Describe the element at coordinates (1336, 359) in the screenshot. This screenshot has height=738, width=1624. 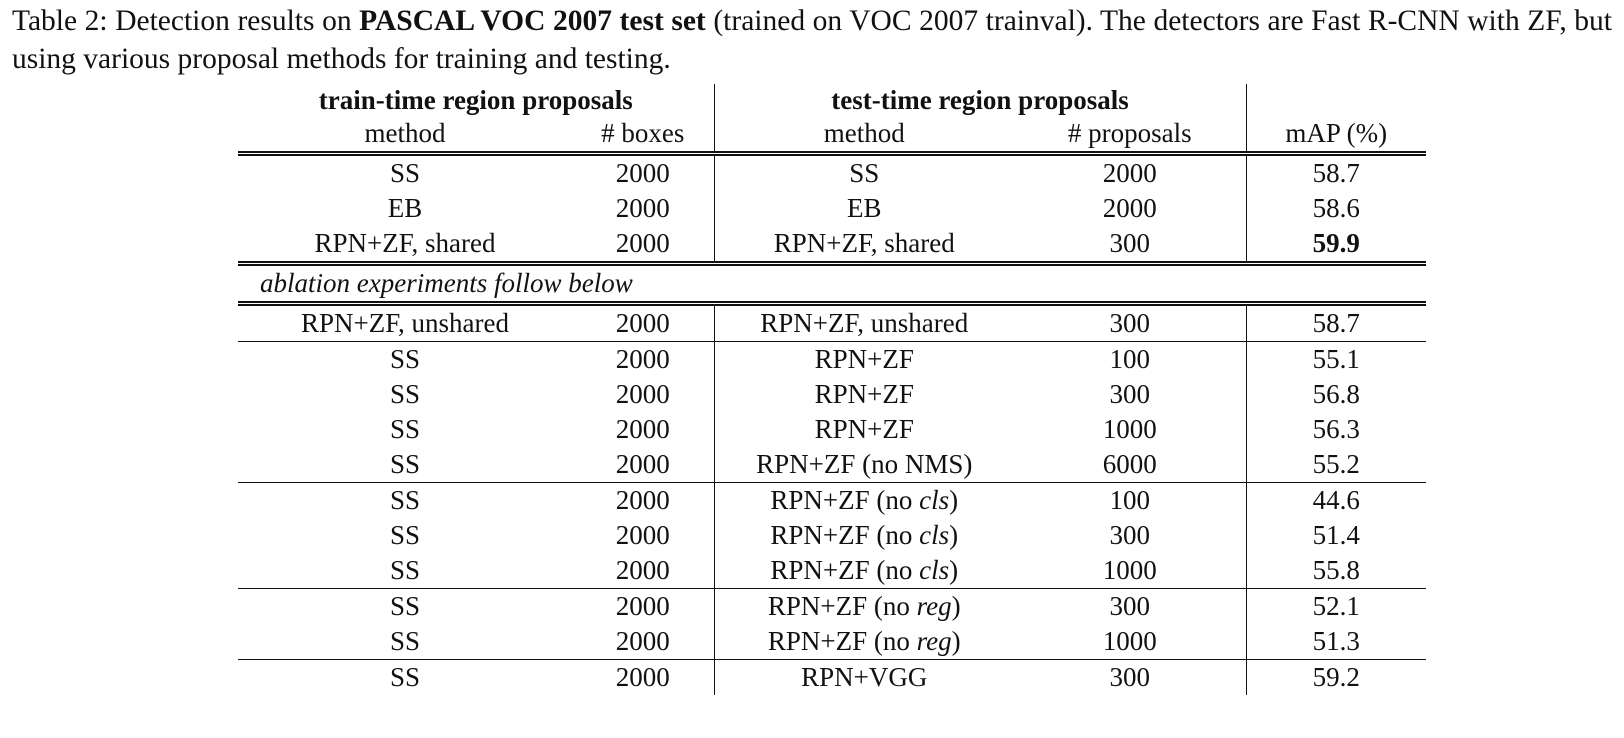
I see `table-cell: 55.1` at that location.